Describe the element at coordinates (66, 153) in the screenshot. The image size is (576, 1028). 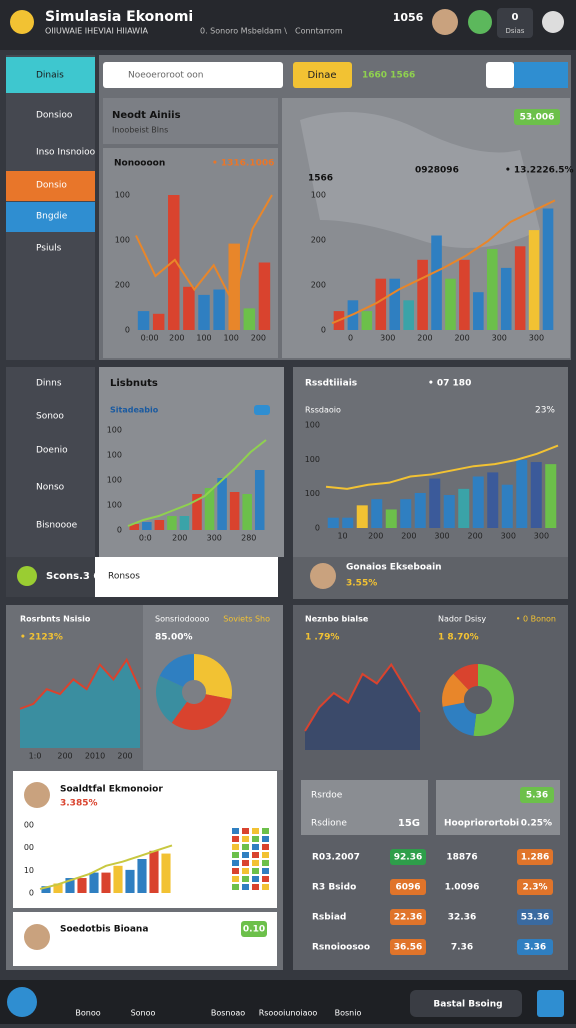
I see `nav-label: Inso Insnoioo` at that location.